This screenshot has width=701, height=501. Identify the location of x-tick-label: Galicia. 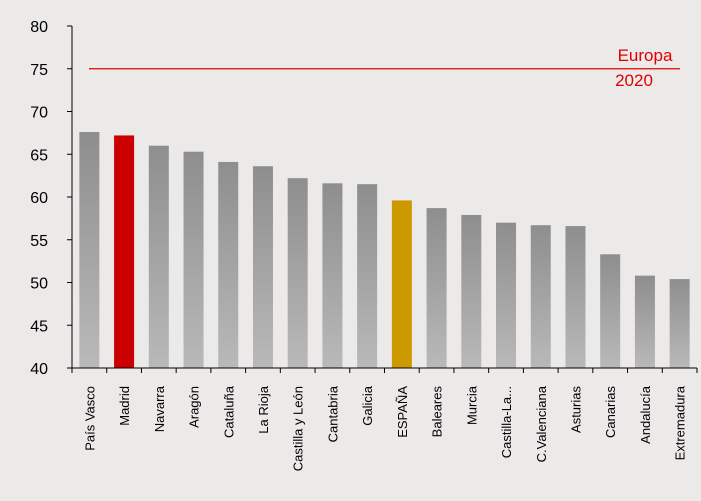
(367, 405).